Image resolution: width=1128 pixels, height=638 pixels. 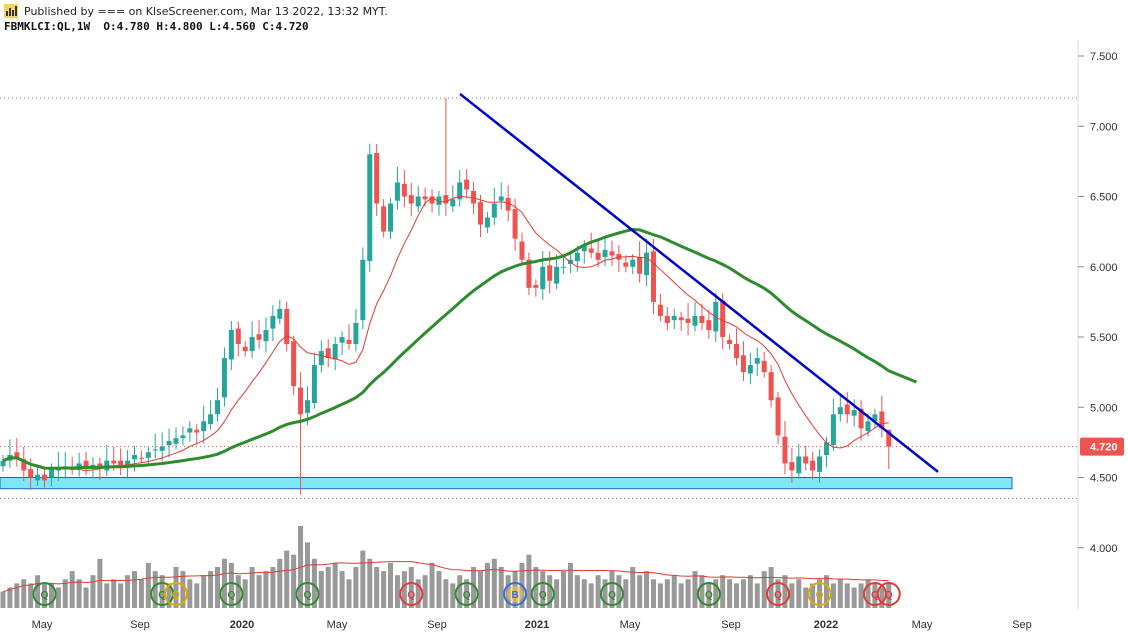 I want to click on price-tick-label: 5.000, so click(x=1104, y=408).